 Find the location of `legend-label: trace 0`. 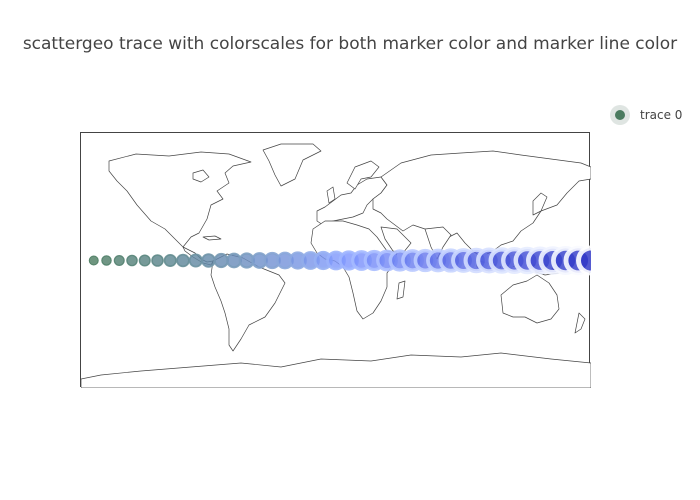

legend-label: trace 0 is located at coordinates (661, 115).